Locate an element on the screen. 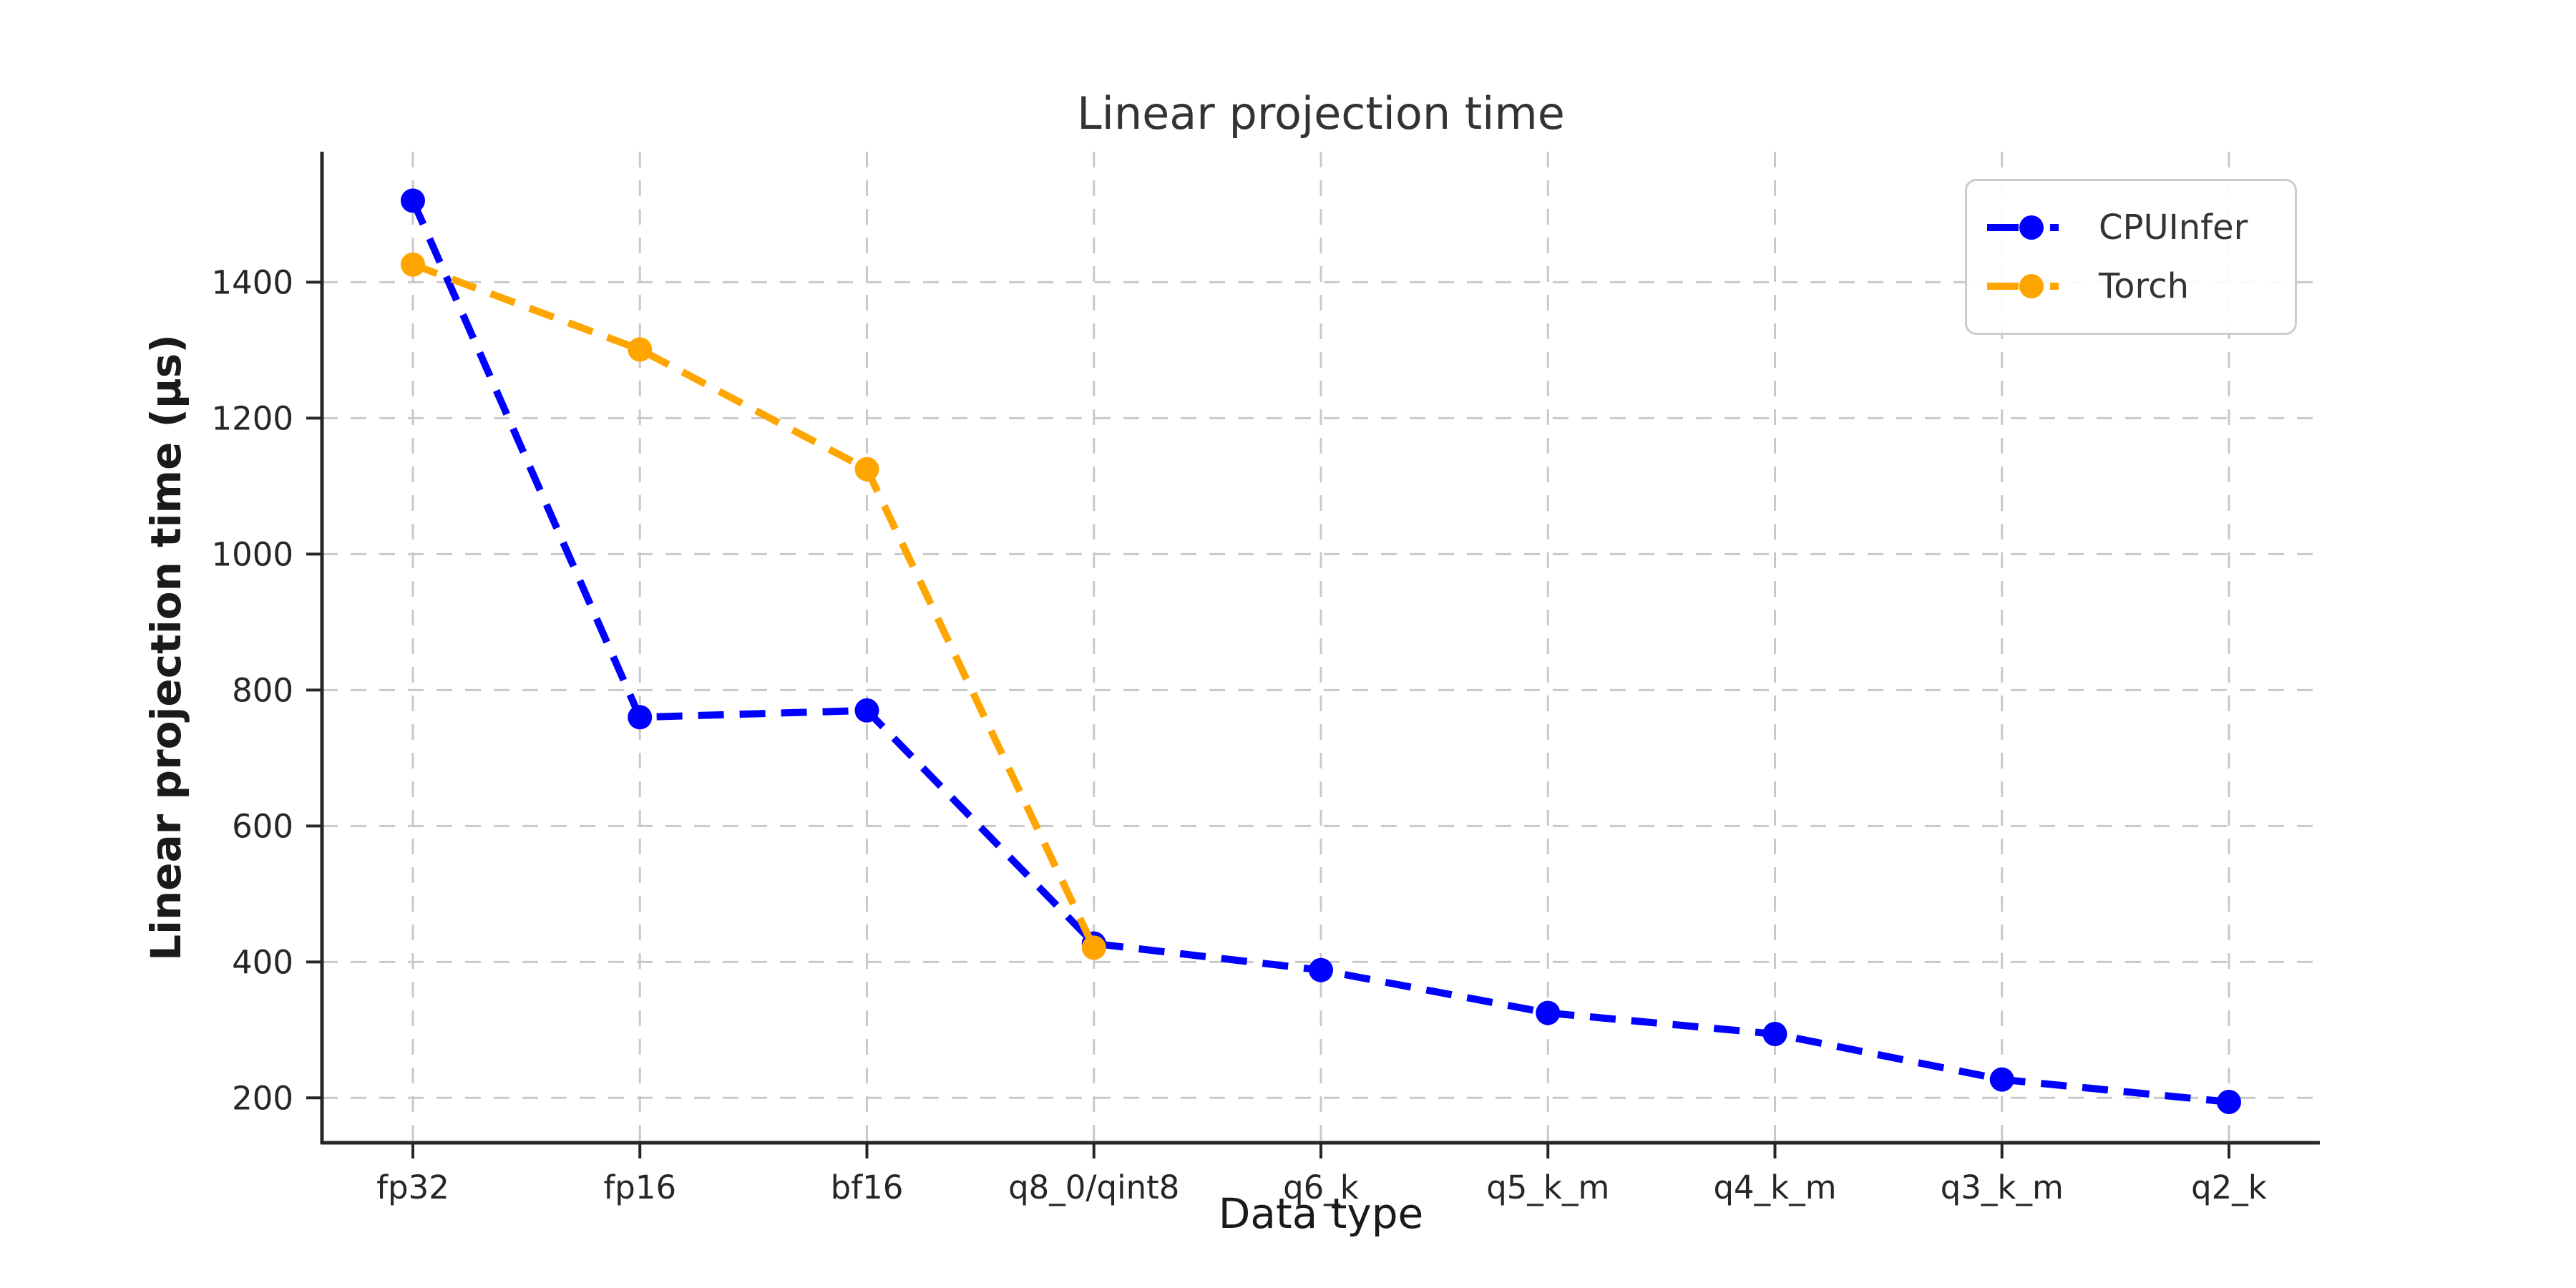  x-tick-label: fp16 is located at coordinates (639, 1187).